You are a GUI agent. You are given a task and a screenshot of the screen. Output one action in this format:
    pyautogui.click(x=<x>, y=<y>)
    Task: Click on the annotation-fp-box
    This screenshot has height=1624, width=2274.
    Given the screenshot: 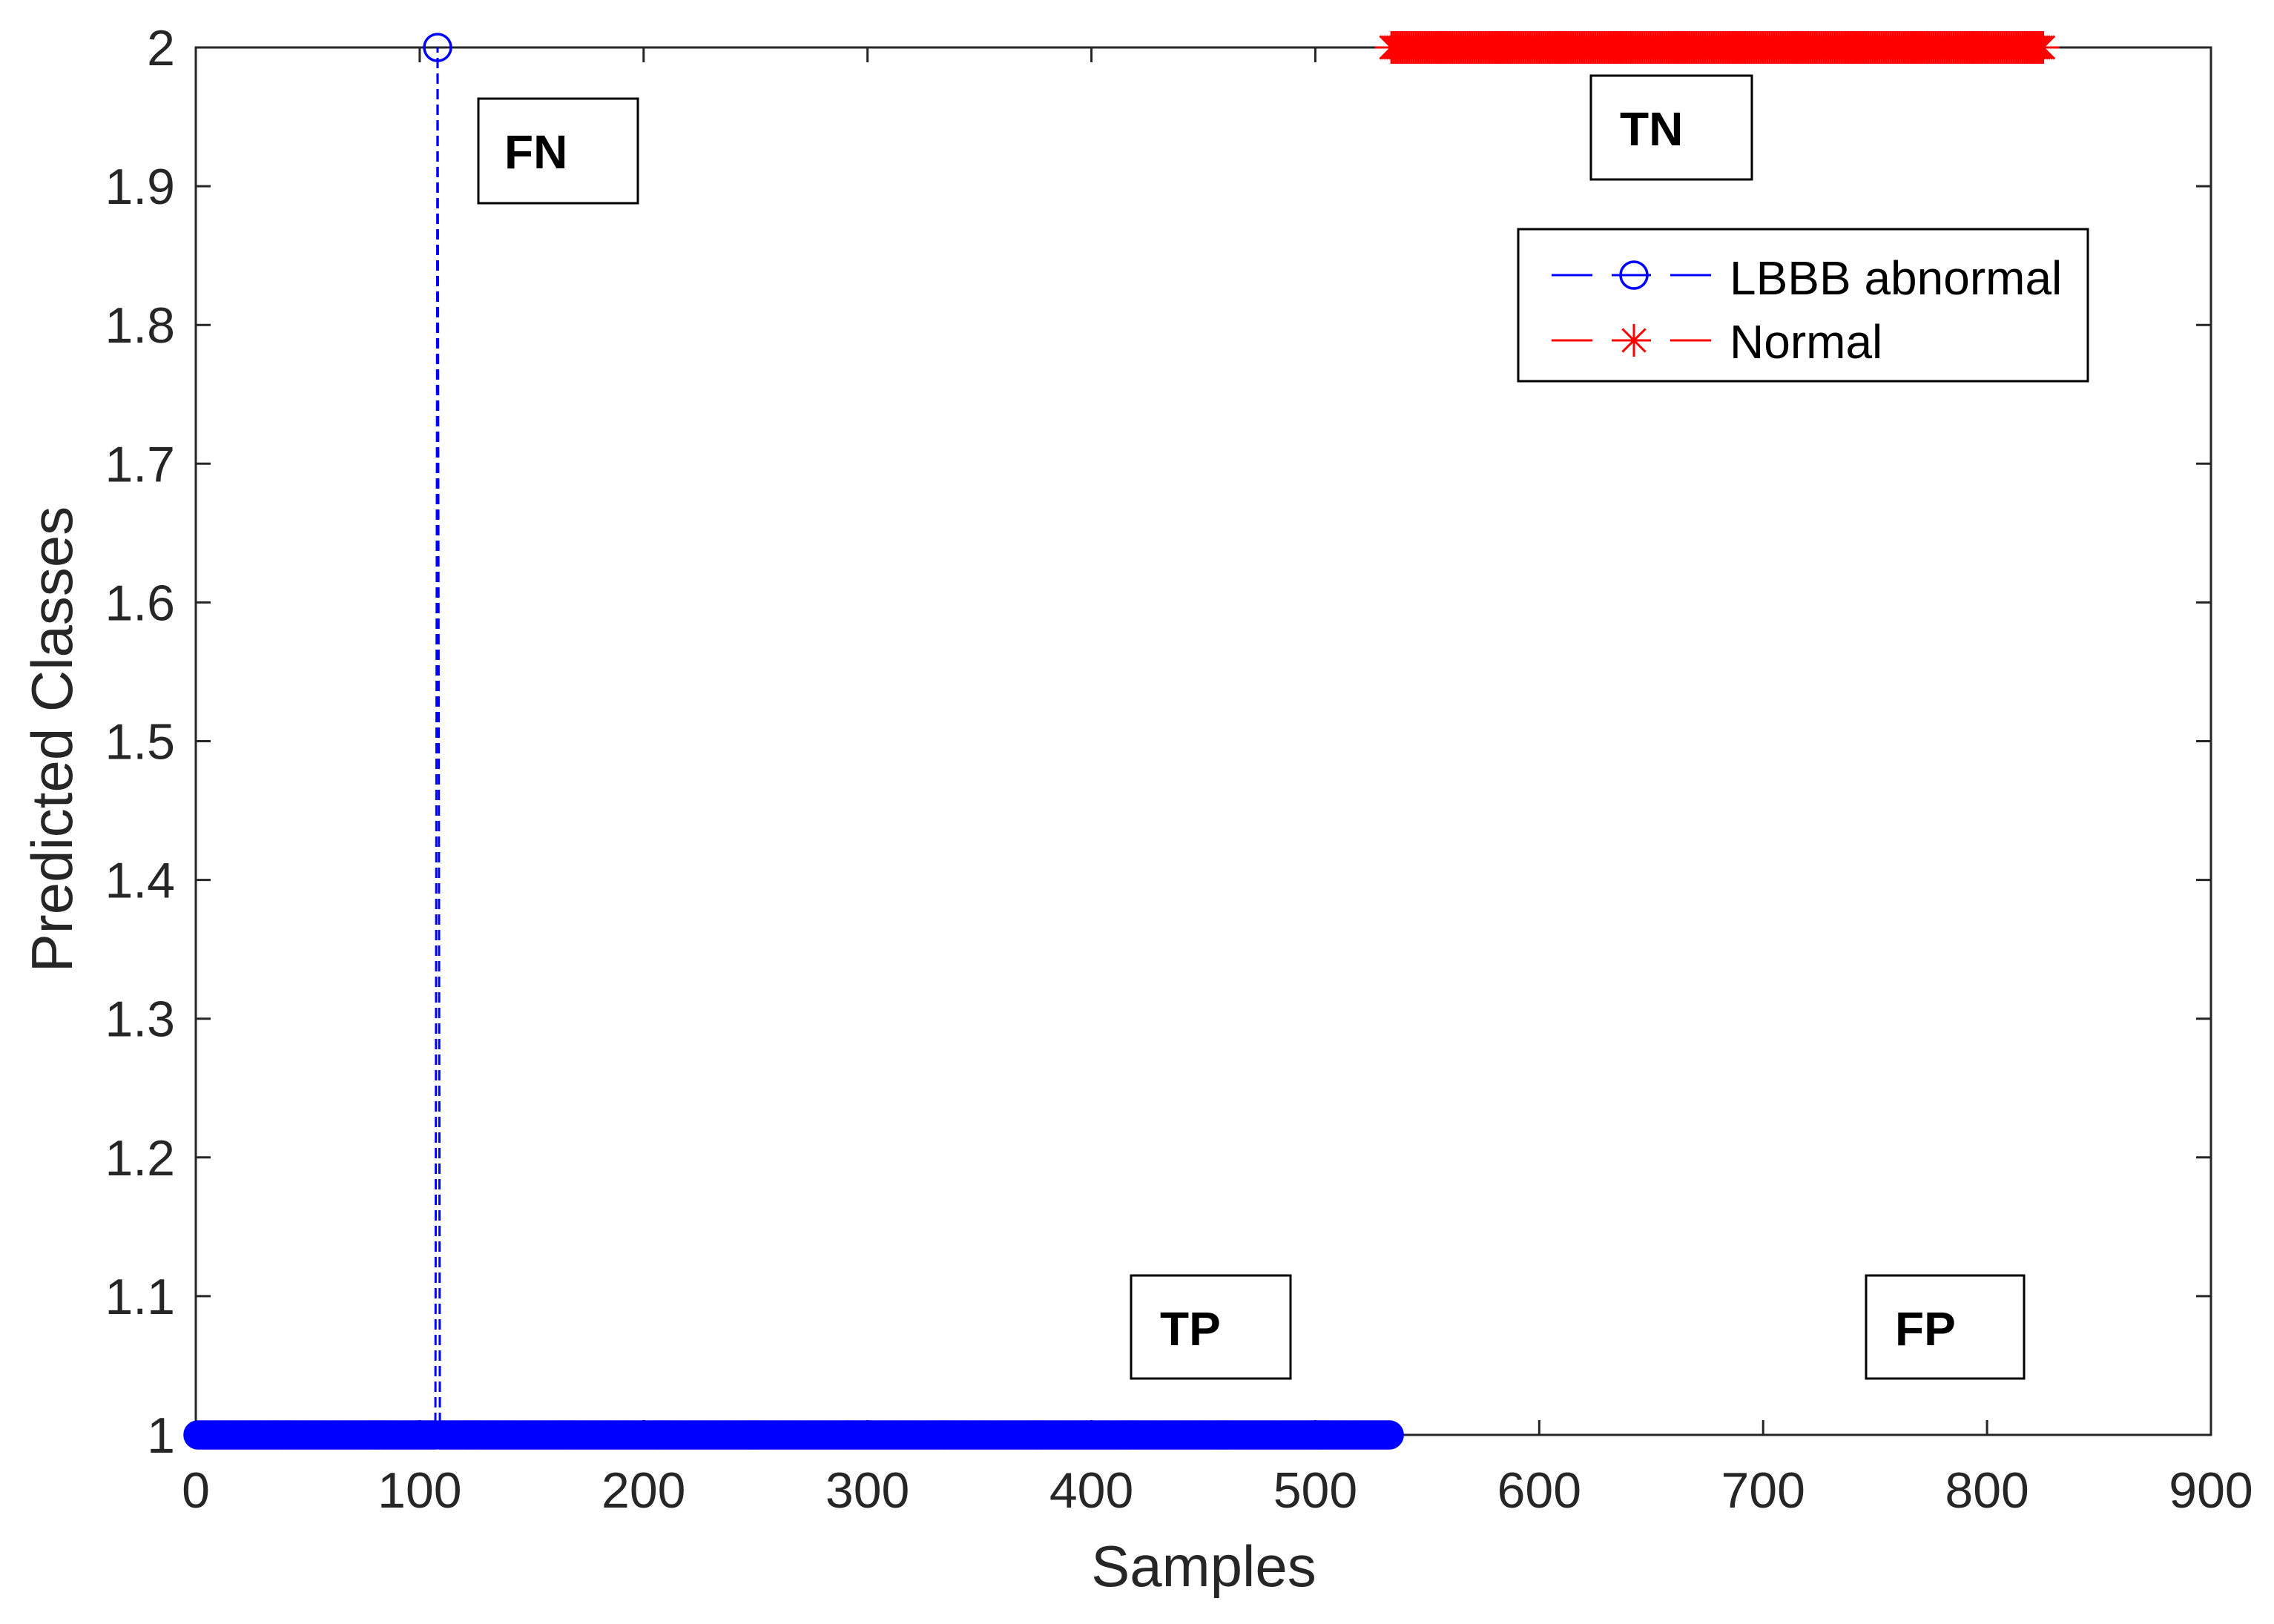 What is the action you would take?
    pyautogui.click(x=1945, y=1327)
    